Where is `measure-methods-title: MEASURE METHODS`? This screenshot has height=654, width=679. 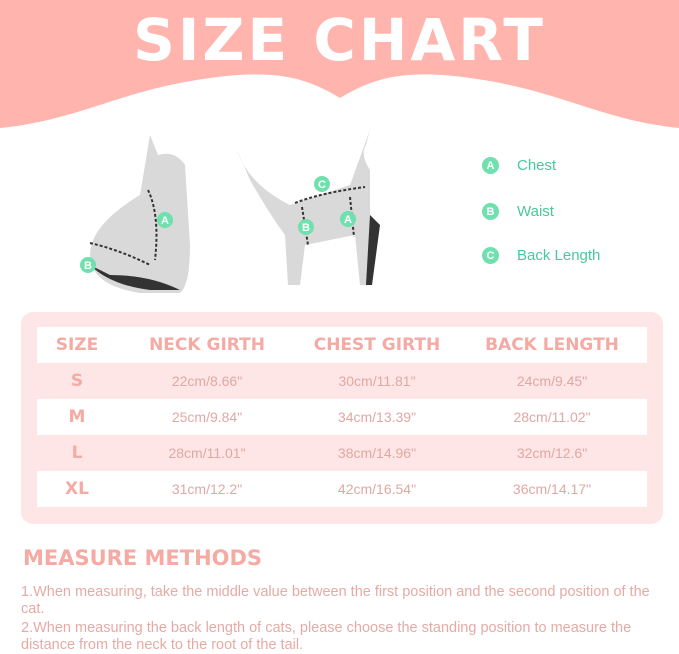 measure-methods-title: MEASURE METHODS is located at coordinates (143, 558).